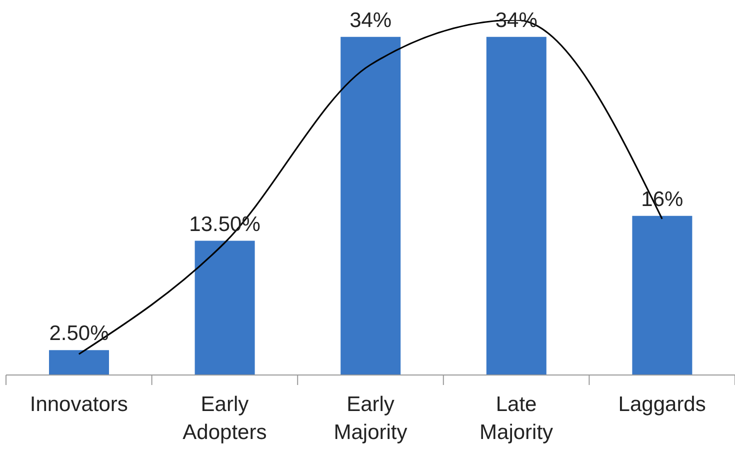 Image resolution: width=735 pixels, height=457 pixels. I want to click on x-tick-label: Early Majority, so click(371, 418).